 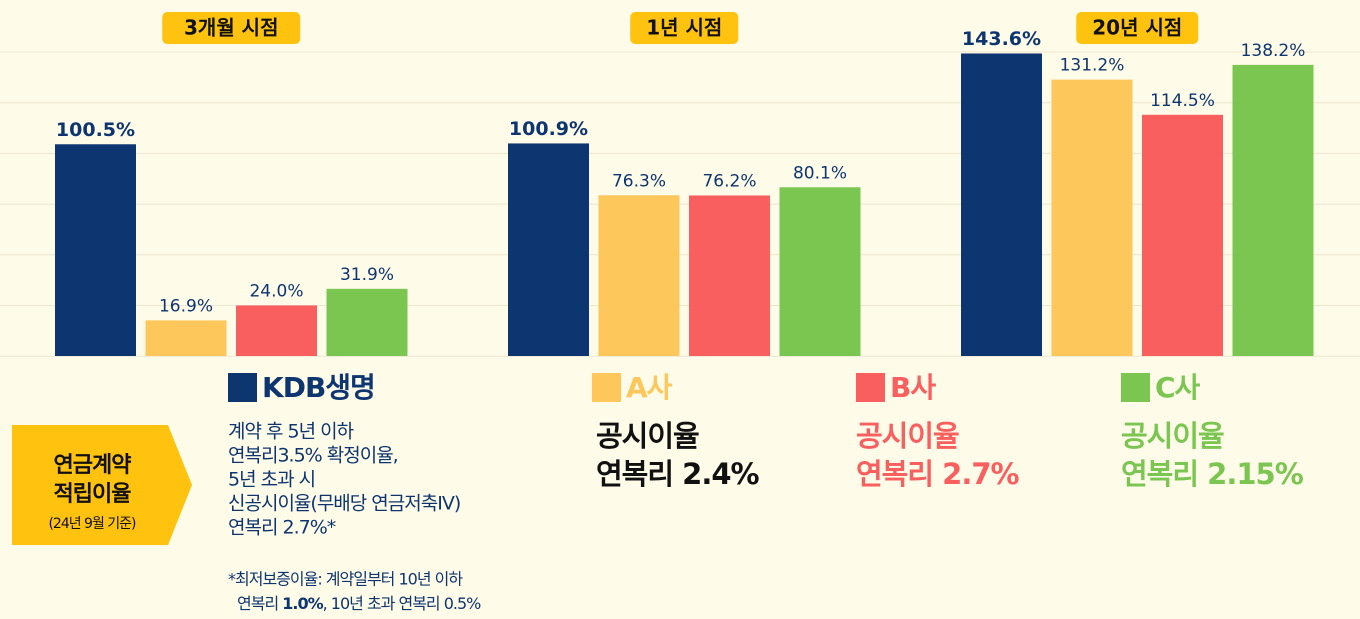 What do you see at coordinates (1273, 51) in the screenshot?
I see `value-label: 138.2%` at bounding box center [1273, 51].